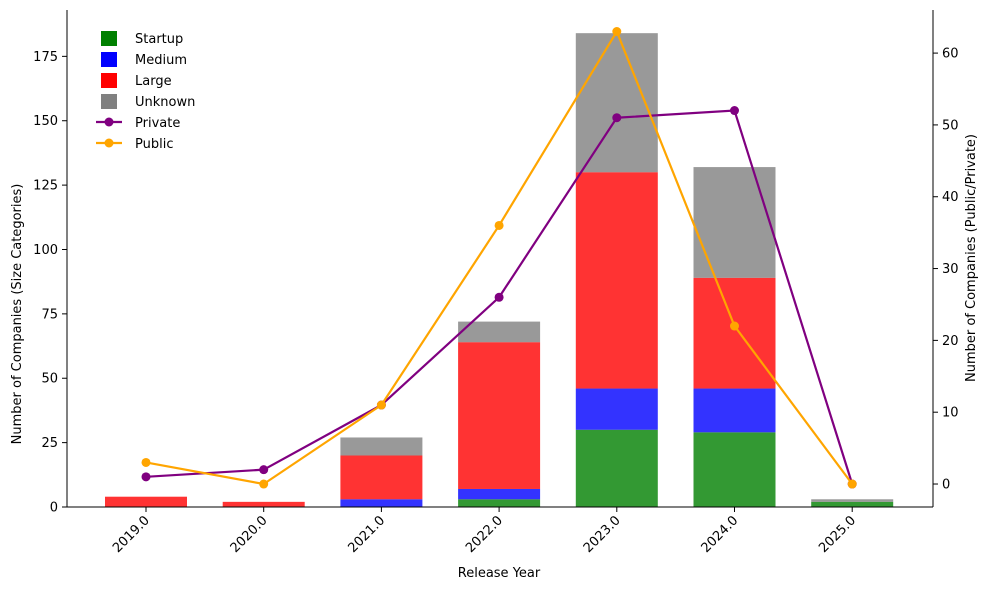 This screenshot has width=989, height=590. I want to click on y-tick-label-right: 50, so click(950, 125).